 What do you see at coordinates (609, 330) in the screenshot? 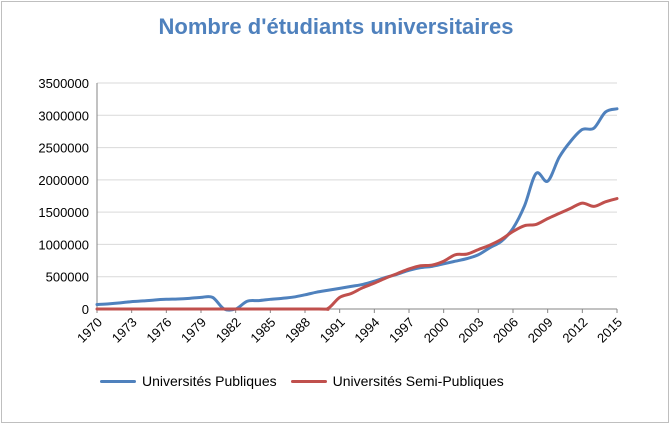
I see `x-tick-label: 2015` at bounding box center [609, 330].